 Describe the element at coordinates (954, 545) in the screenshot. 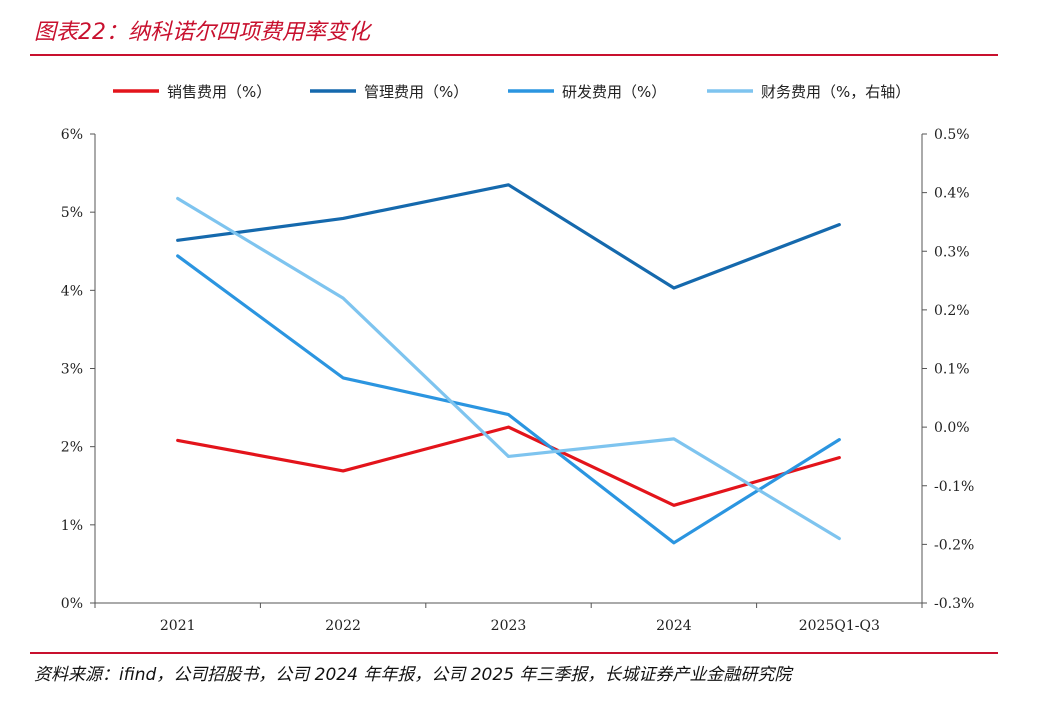

I see `y-right-tick-label: -0.2%` at that location.